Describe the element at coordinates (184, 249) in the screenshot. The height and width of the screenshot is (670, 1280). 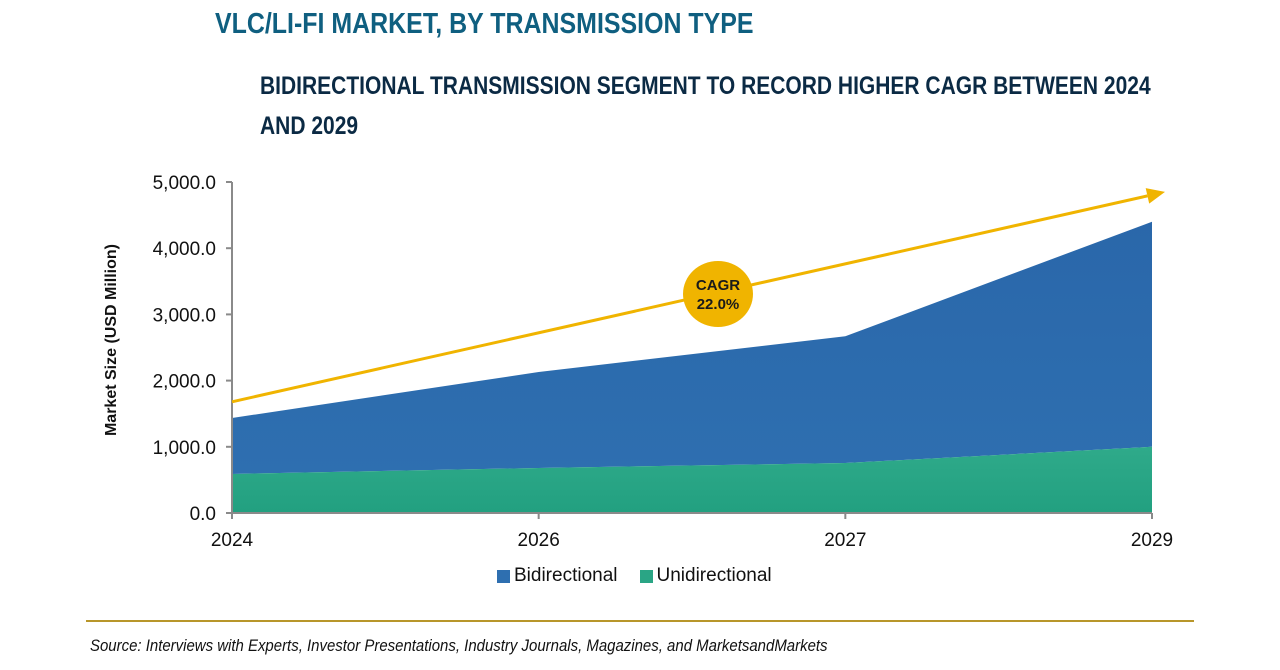
I see `y-tick-label: 4,000.0` at that location.